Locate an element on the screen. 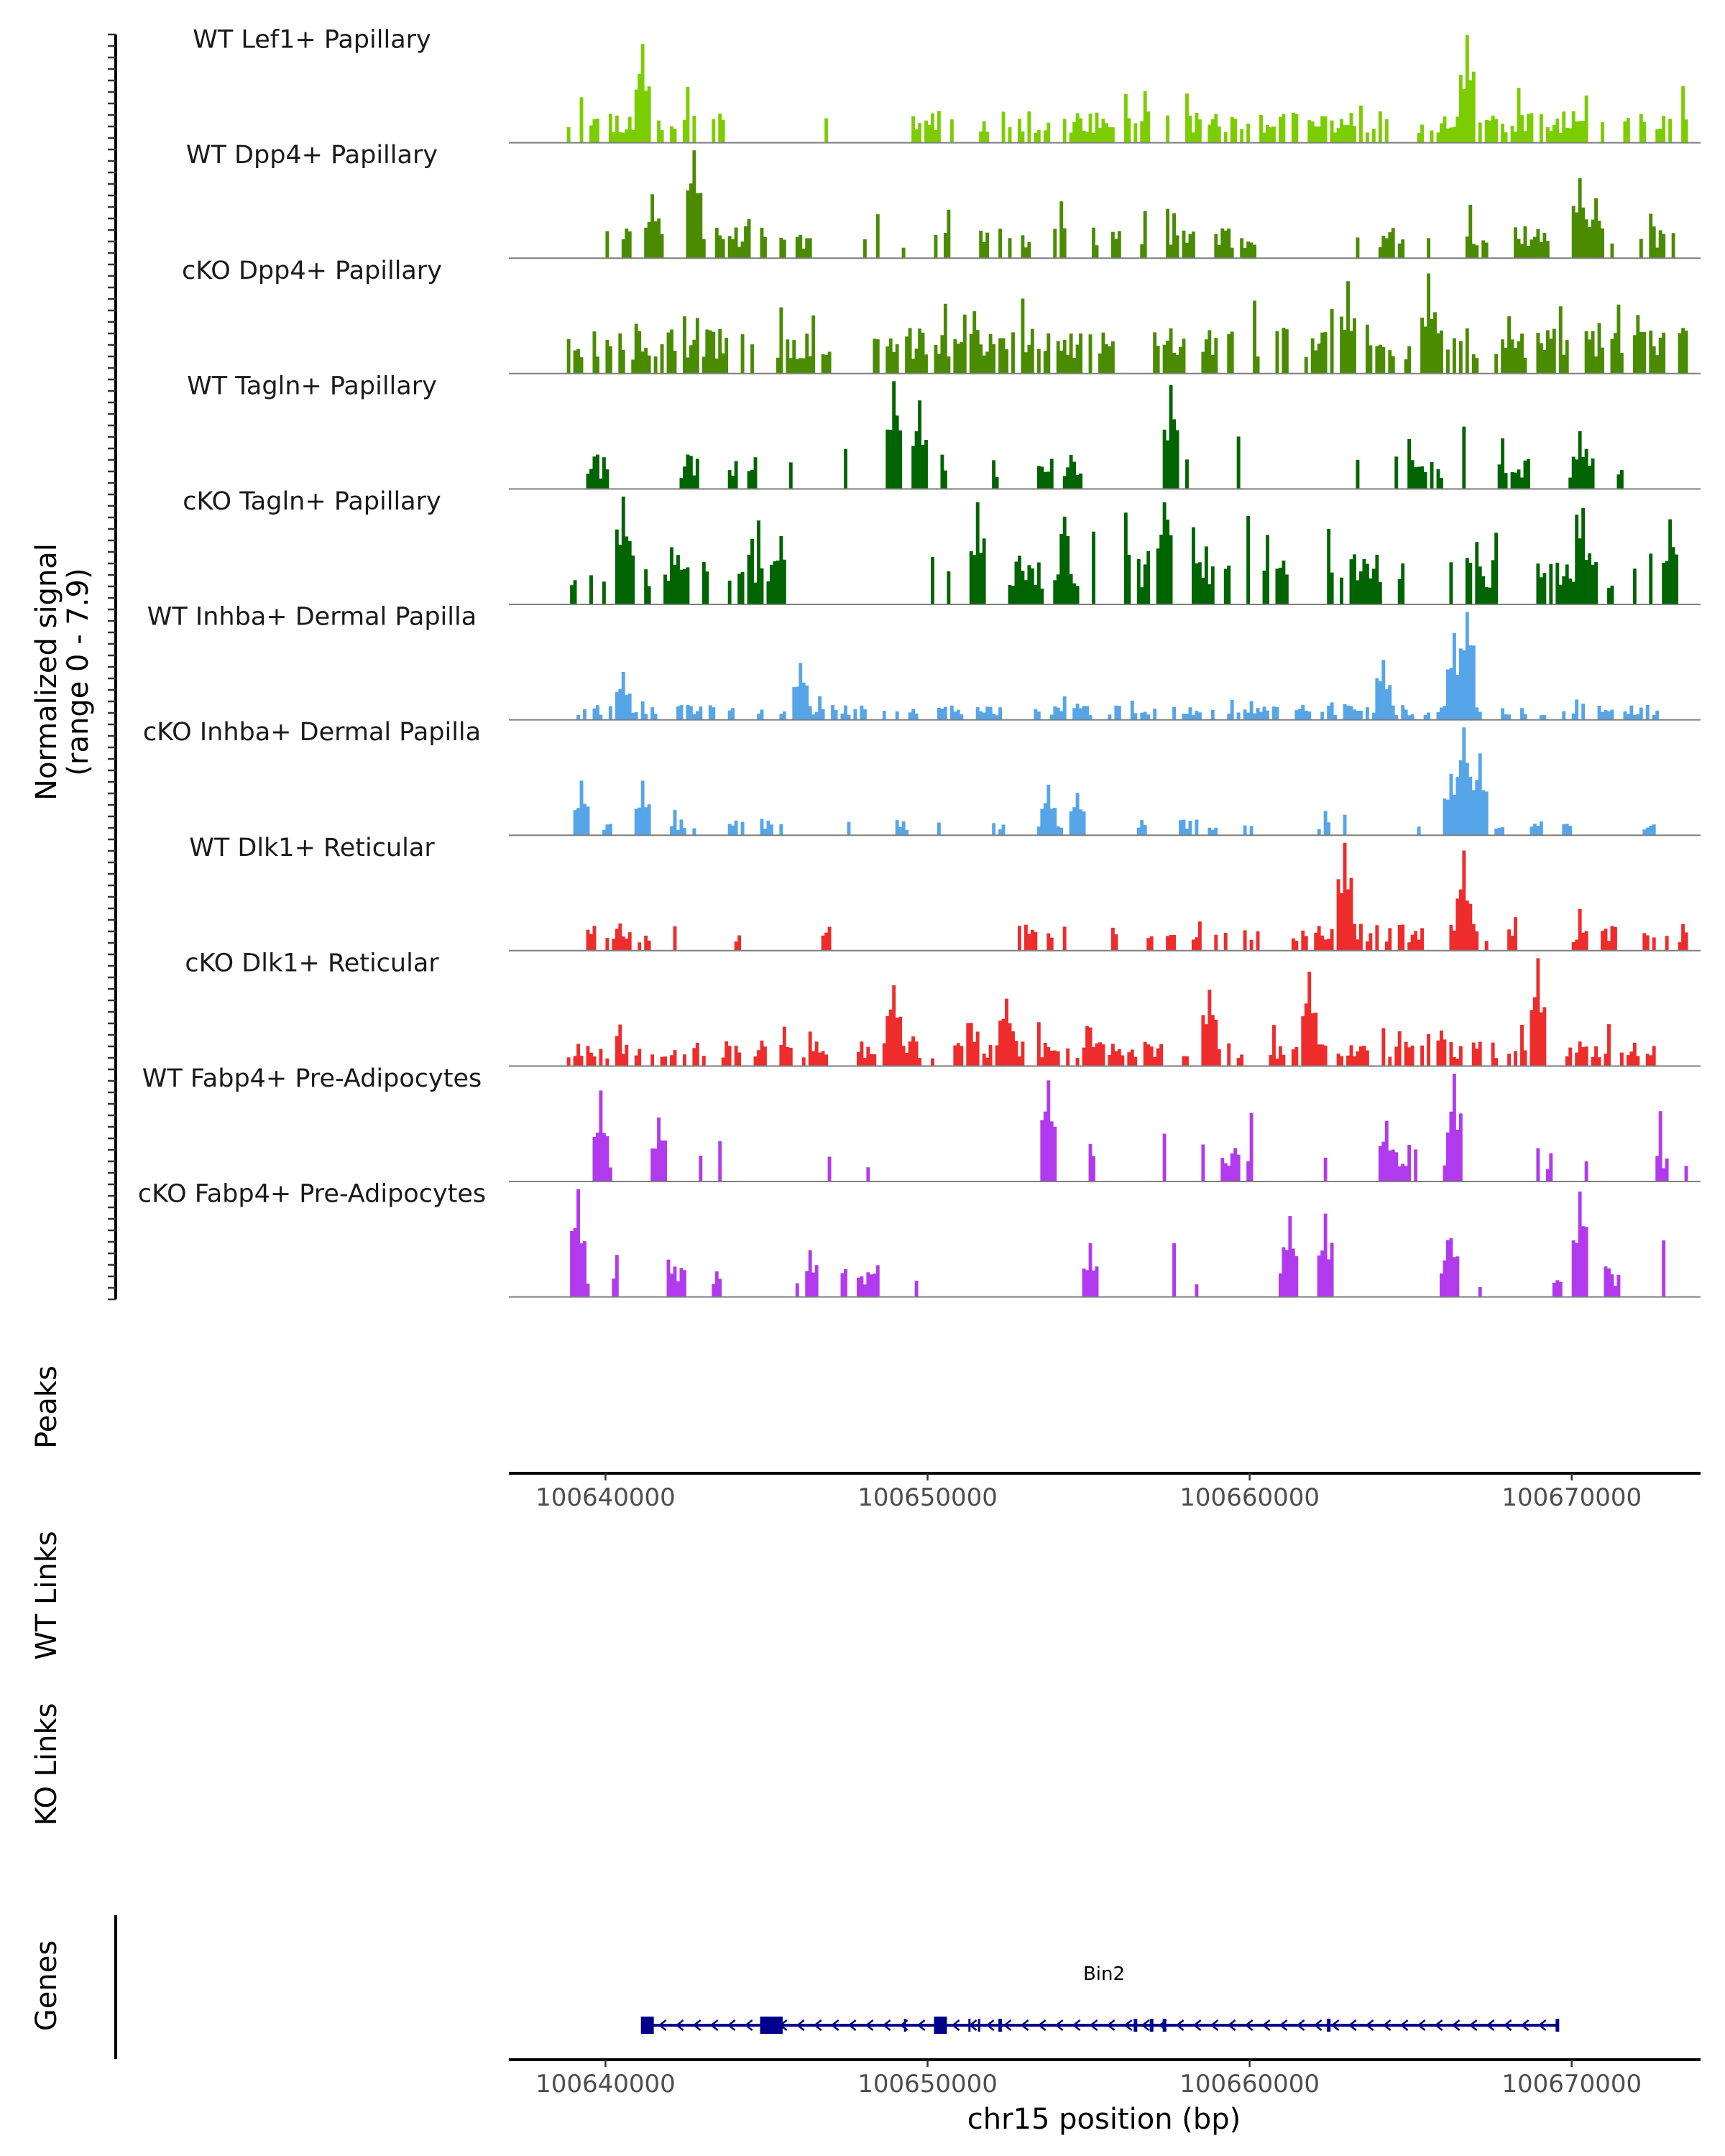 Image resolution: width=1725 pixels, height=2156 pixels. track-2: WT Dpp4+ Papillary is located at coordinates (943, 200).